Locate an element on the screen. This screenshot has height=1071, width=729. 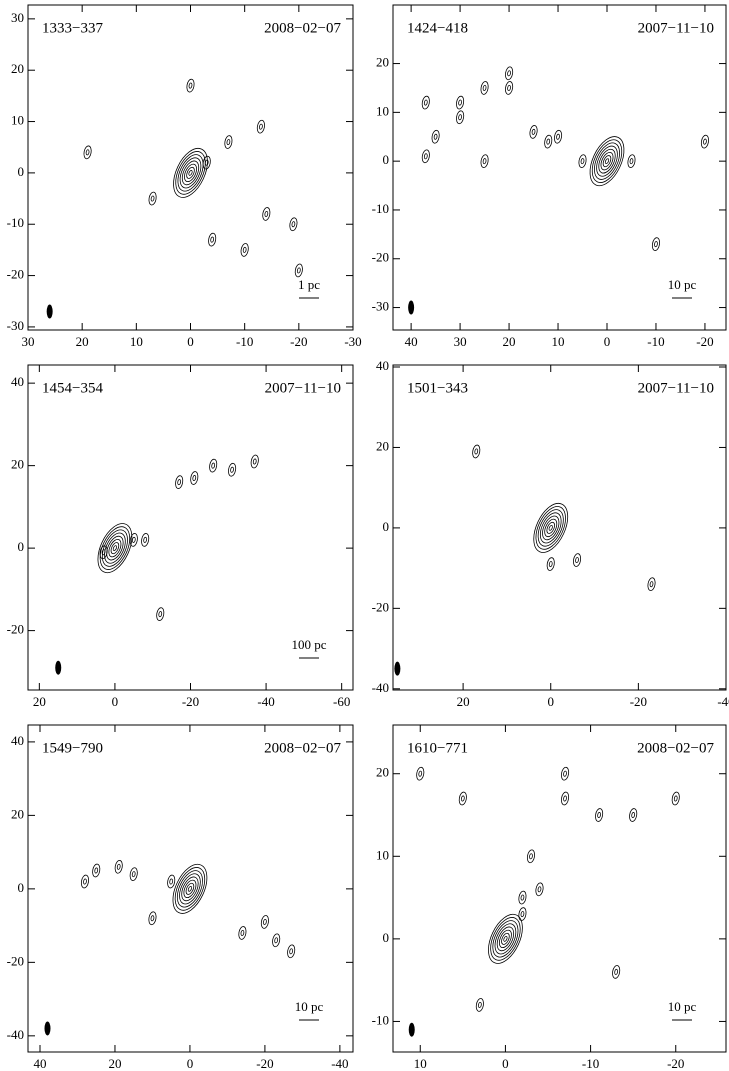
source-name: 1454−354 is located at coordinates (72, 388).